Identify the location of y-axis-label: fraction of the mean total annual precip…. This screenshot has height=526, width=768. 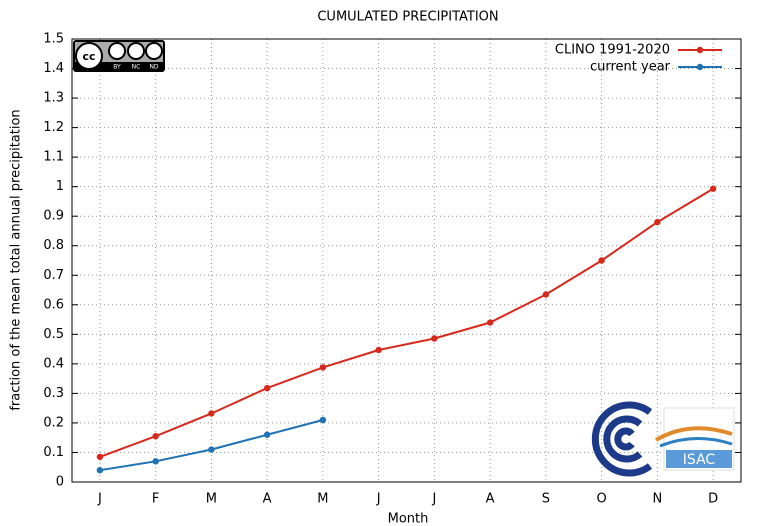
(16, 259).